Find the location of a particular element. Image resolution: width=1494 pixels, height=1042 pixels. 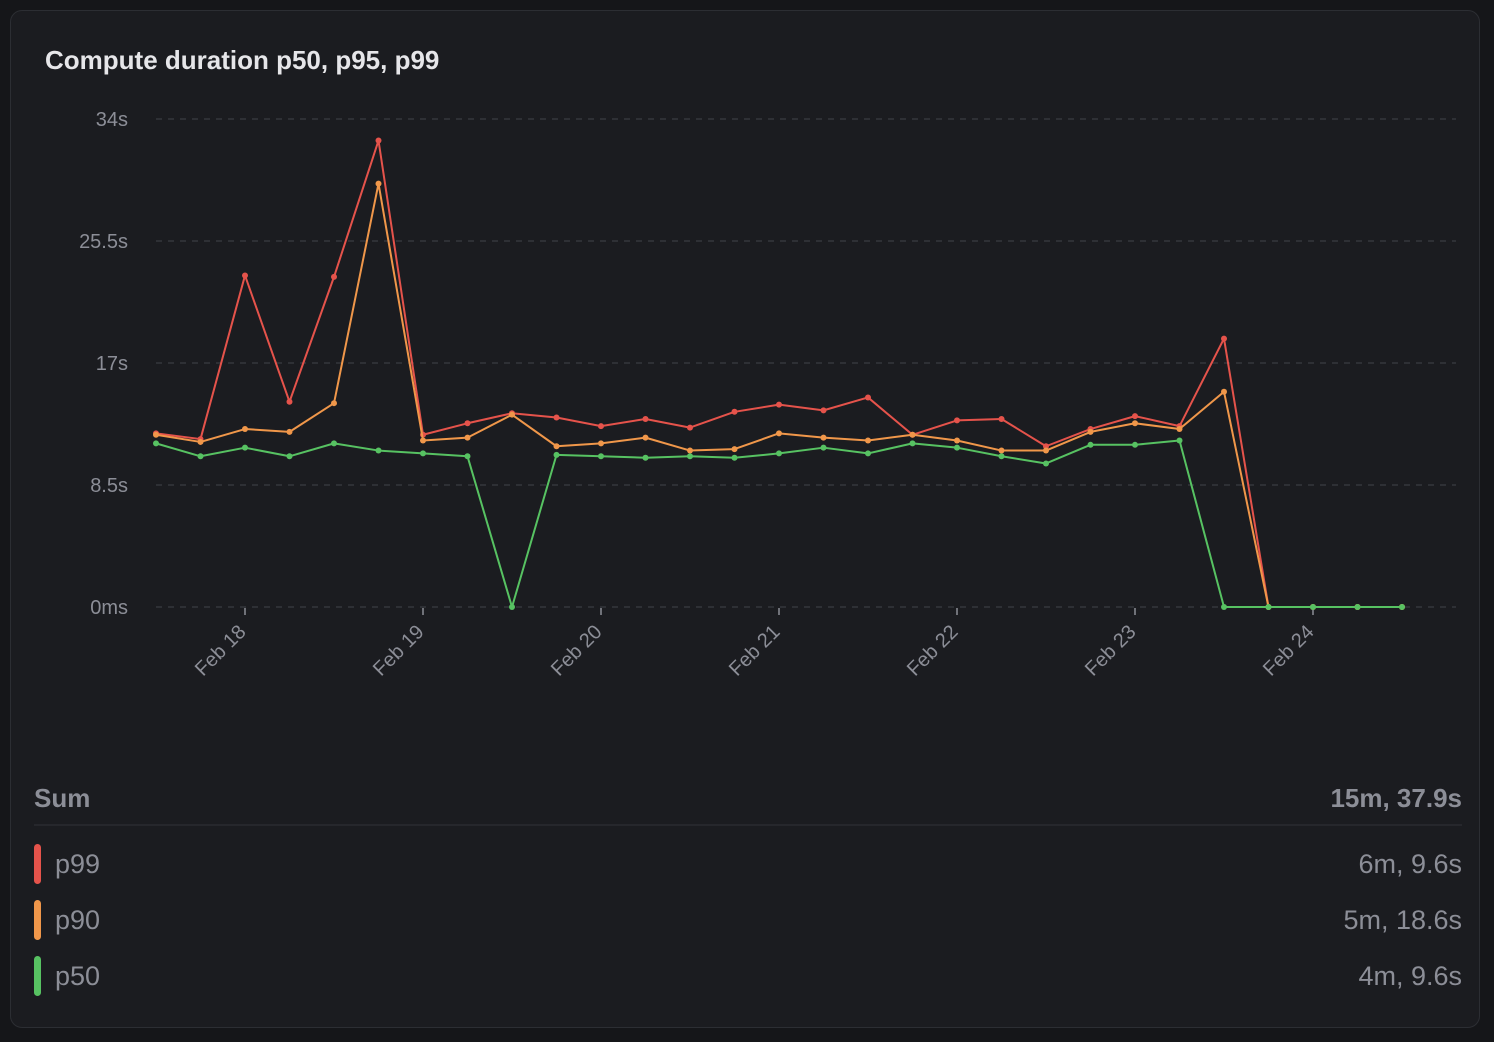

legend-item-p99: p99 6m, 9.6s is located at coordinates (748, 864).